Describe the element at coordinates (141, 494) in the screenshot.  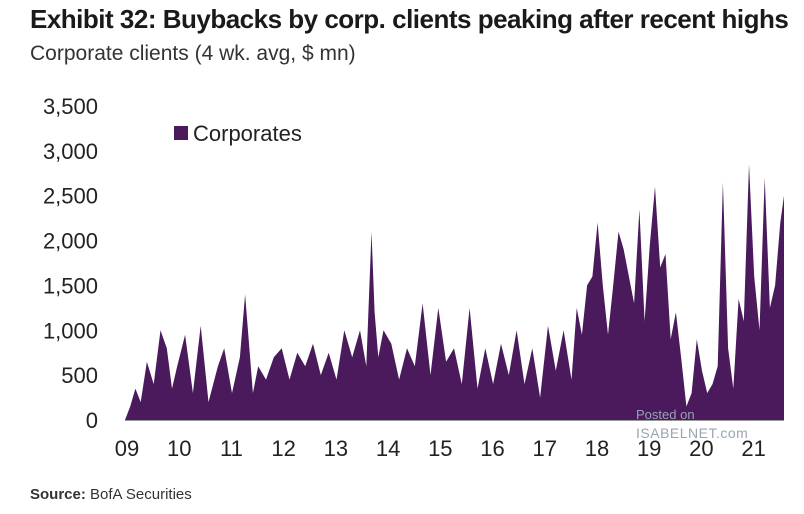
I see `source-text: BofA Securities` at that location.